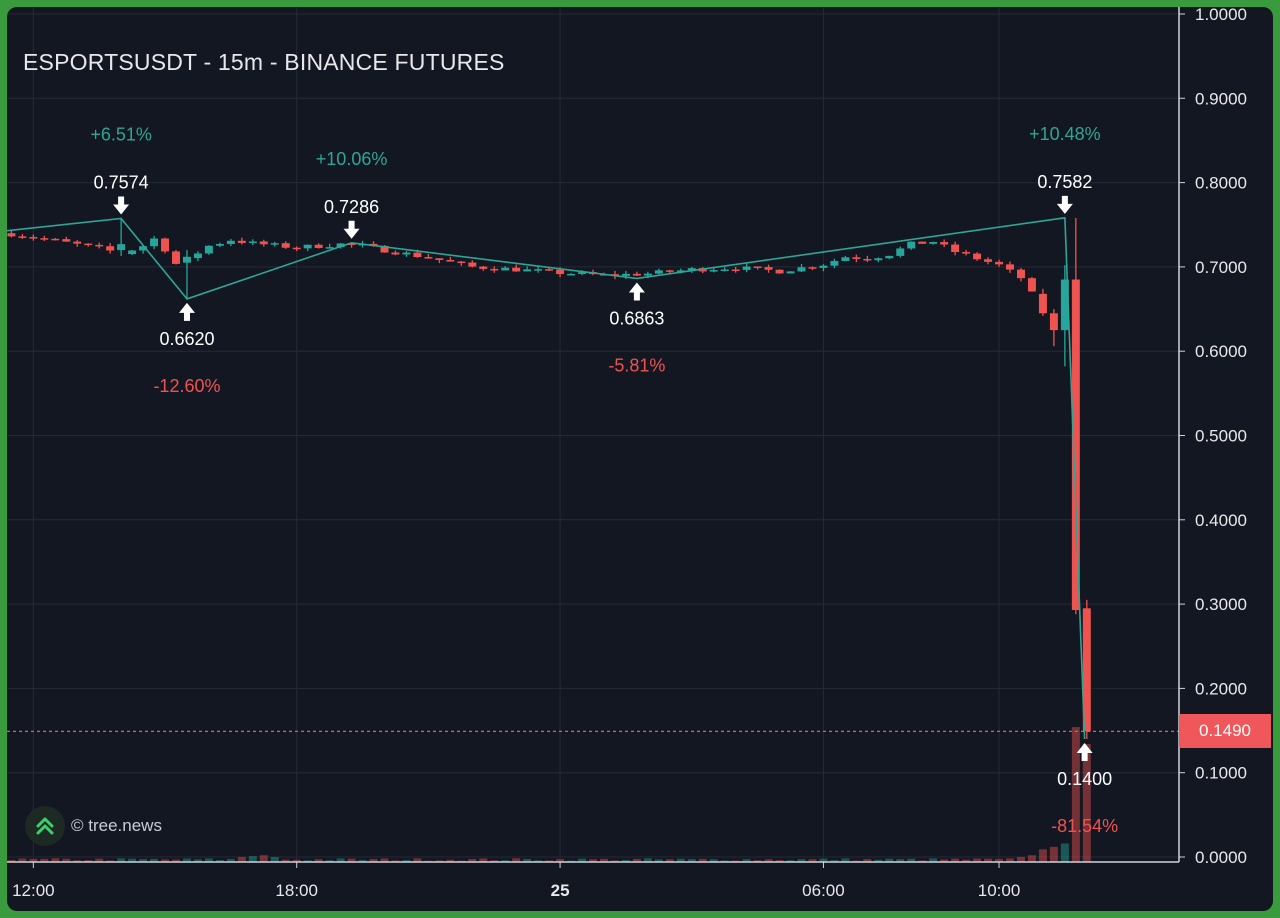 The height and width of the screenshot is (918, 1280). Describe the element at coordinates (636, 365) in the screenshot. I see `pivot-percent-label: -5.81%` at that location.